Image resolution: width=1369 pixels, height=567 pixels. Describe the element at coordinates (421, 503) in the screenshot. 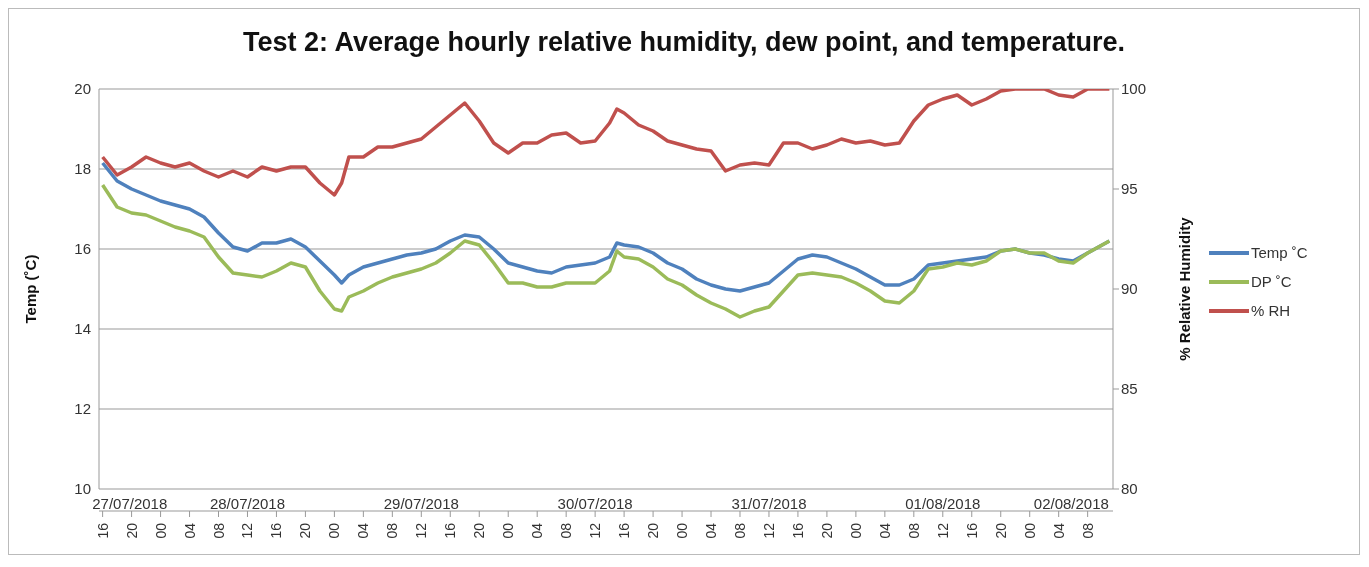

I see `text: 29/07/2018` at that location.